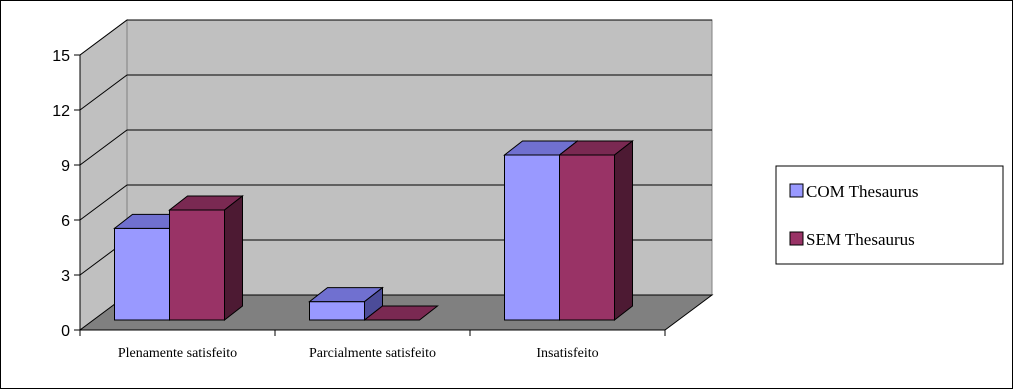 The height and width of the screenshot is (390, 1014). What do you see at coordinates (860, 239) in the screenshot?
I see `legend-label: SEM Thesaurus` at bounding box center [860, 239].